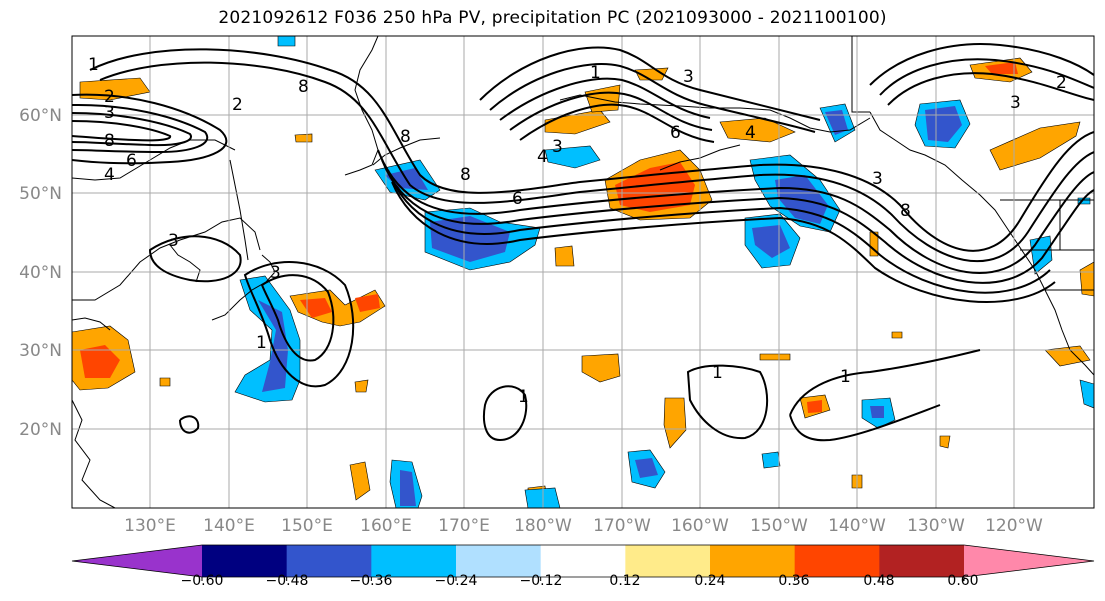 The width and height of the screenshot is (1105, 601). I want to click on colorbar-tick-label: −0.12, so click(541, 581).